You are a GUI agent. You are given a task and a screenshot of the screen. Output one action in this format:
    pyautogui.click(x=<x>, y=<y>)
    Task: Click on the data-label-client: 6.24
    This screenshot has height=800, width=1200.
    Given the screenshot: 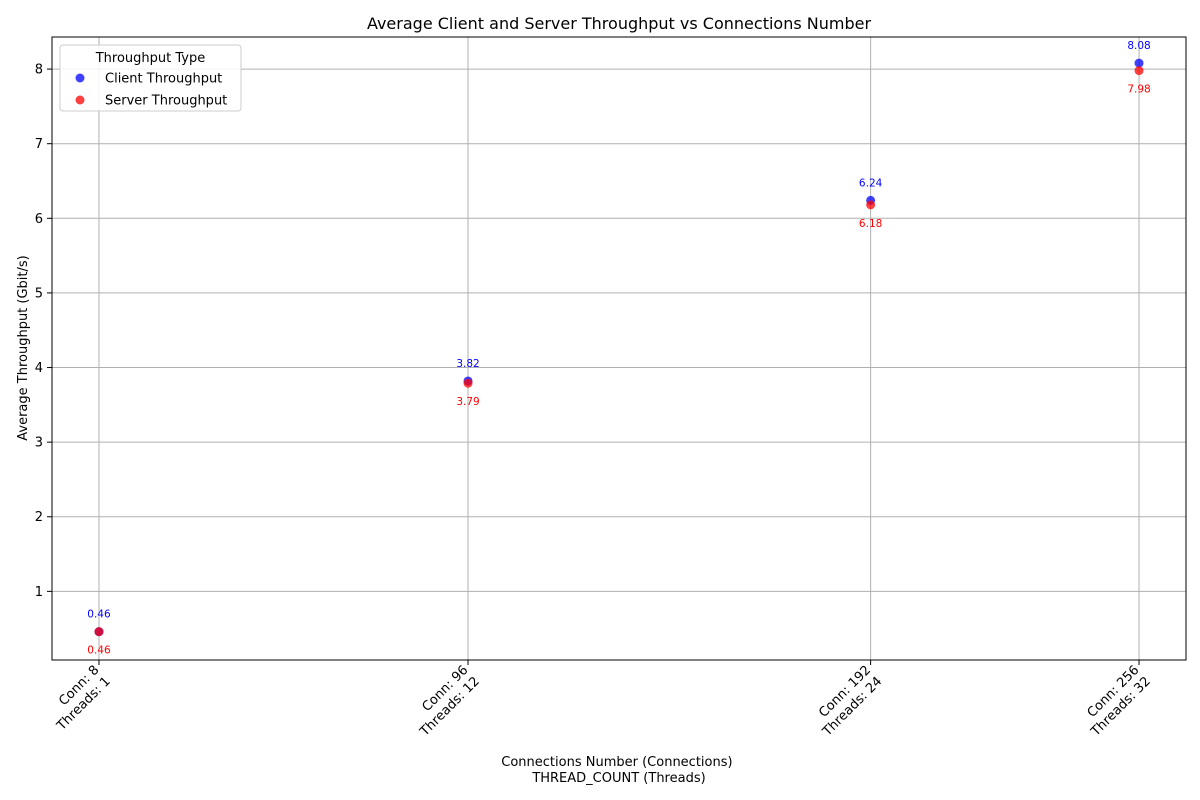 What is the action you would take?
    pyautogui.click(x=871, y=183)
    